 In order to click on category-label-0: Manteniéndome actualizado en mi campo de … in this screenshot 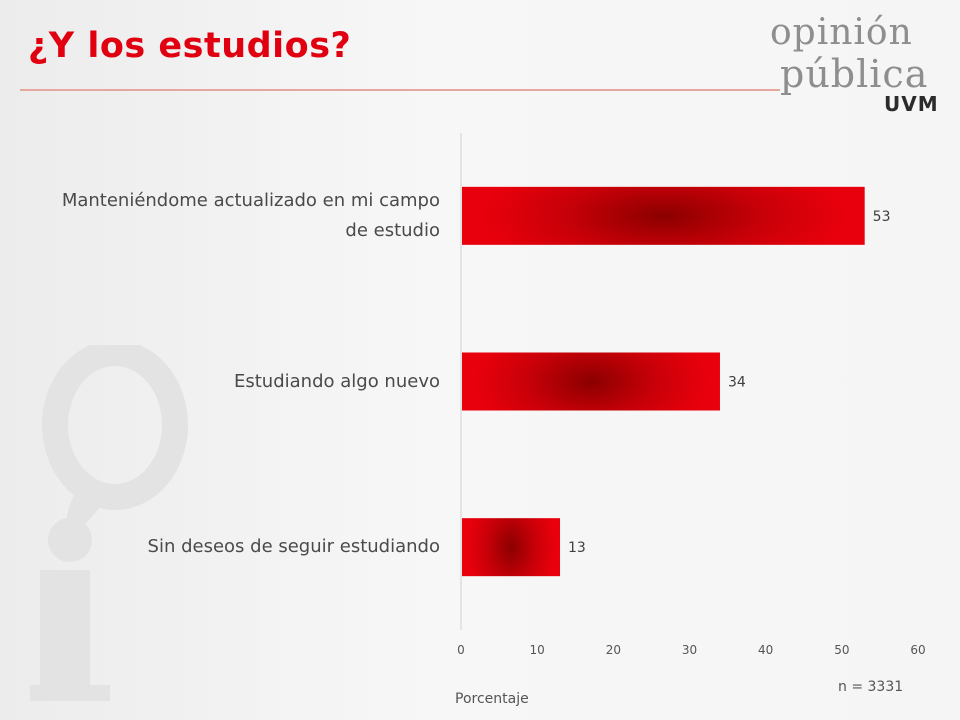, I will do `click(251, 216)`.